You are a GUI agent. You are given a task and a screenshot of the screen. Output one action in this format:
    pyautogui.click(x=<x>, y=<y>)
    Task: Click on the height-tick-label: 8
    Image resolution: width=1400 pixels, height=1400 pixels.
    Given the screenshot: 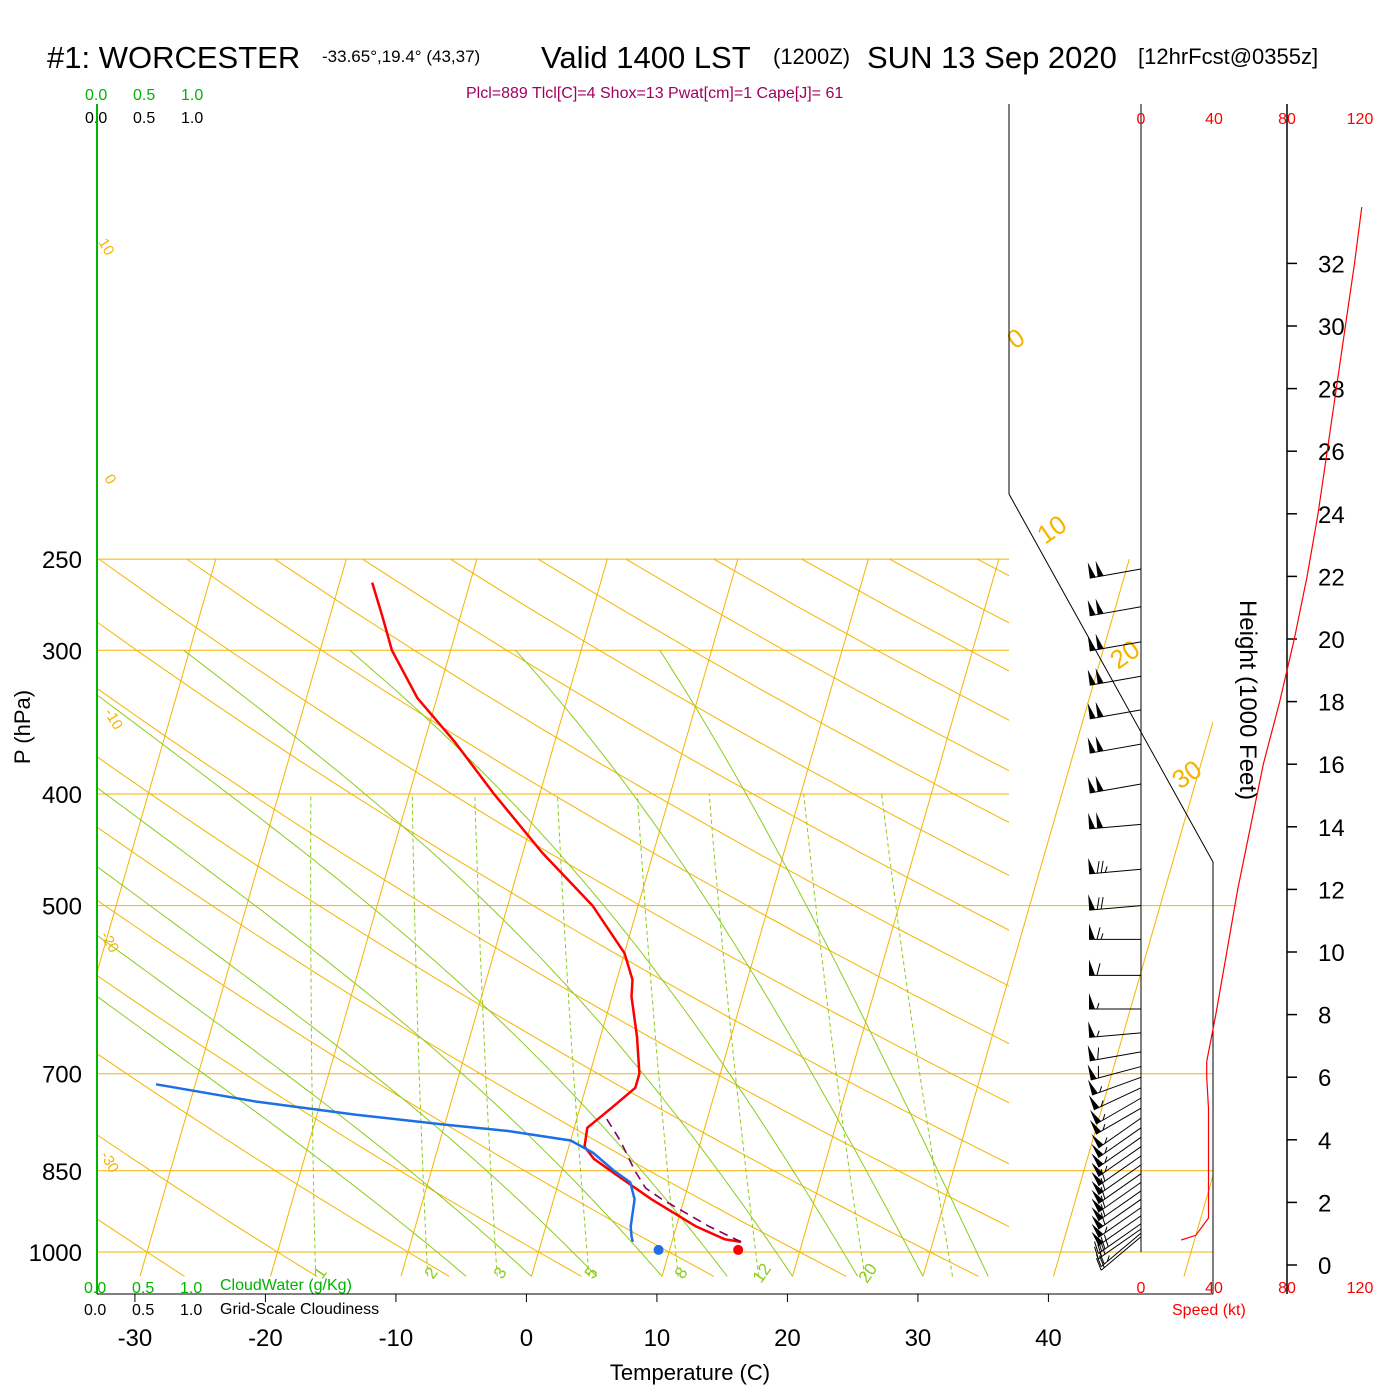 What is the action you would take?
    pyautogui.click(x=1324, y=1016)
    